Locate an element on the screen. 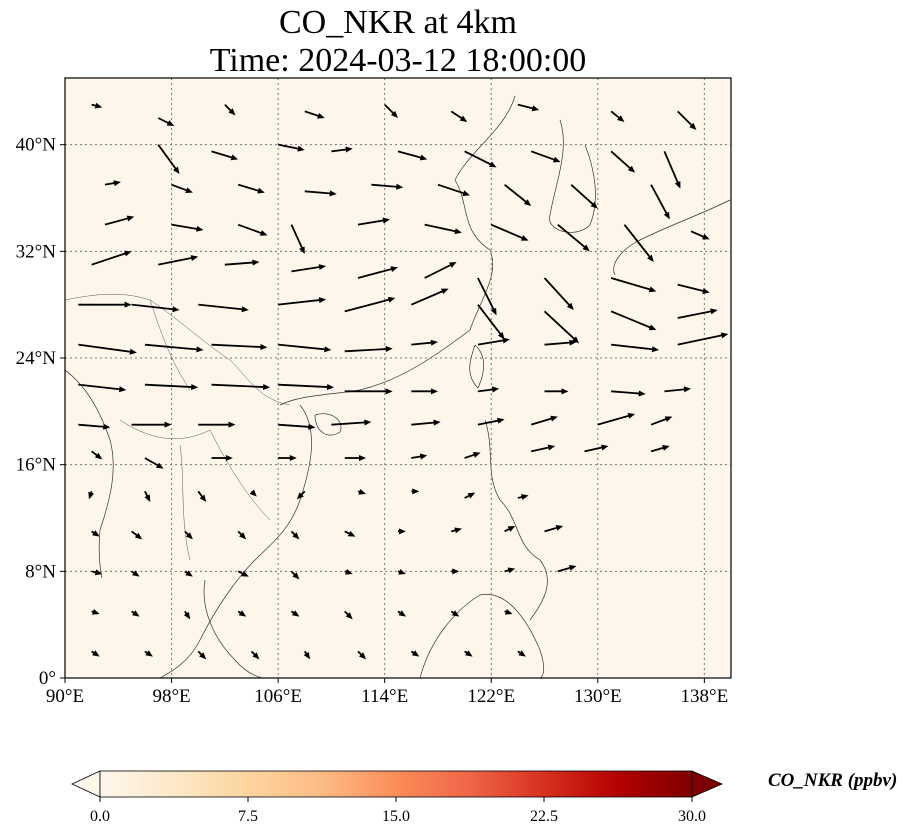 The height and width of the screenshot is (836, 920). y-tick-label: 8°N is located at coordinates (40, 571).